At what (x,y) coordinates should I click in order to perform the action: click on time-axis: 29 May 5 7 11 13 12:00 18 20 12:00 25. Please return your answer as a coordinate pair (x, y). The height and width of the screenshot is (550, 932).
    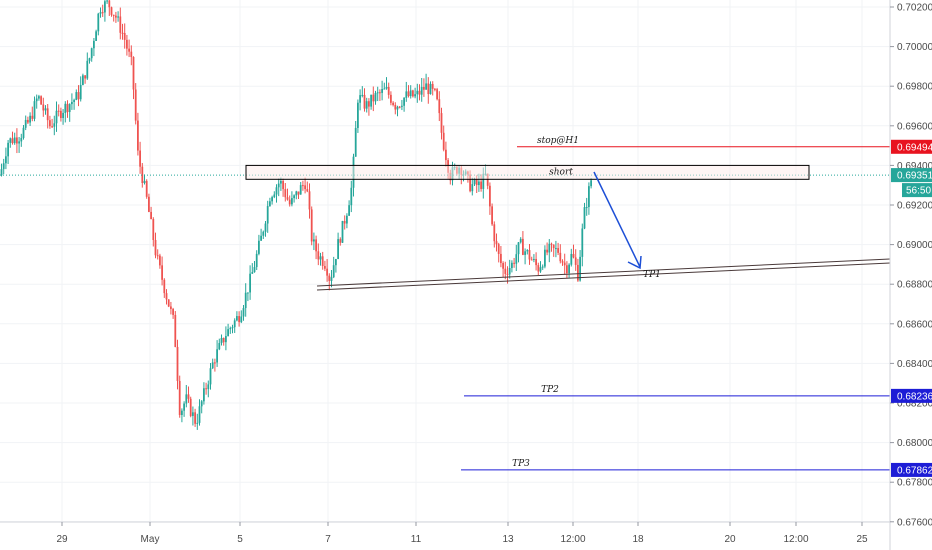
    Looking at the image, I should click on (445, 533).